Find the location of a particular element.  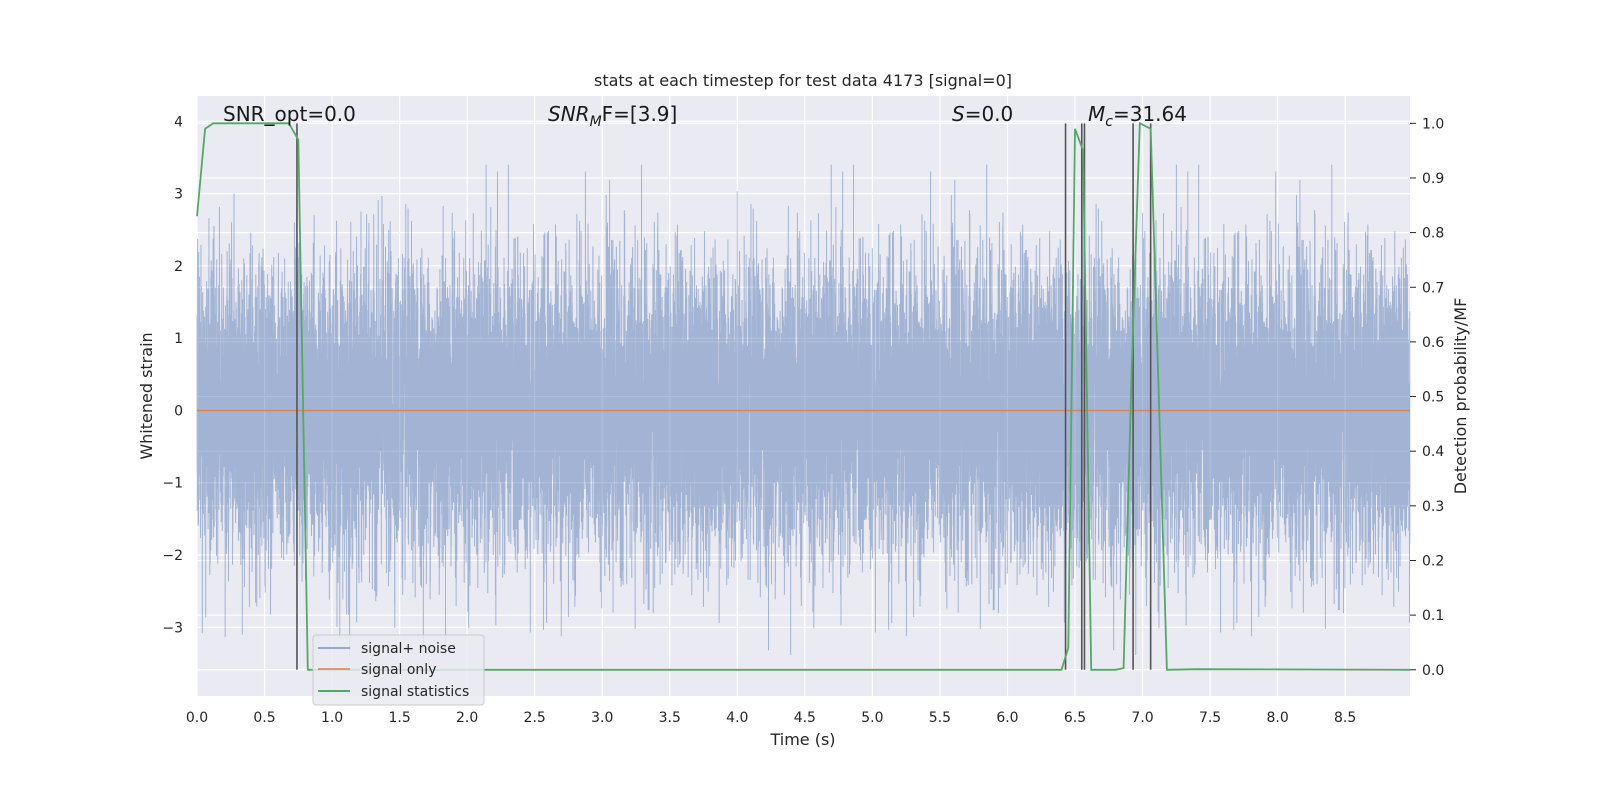

y-axis-ticks: 4 3 2 1 0 −1 −2 −3 is located at coordinates (172, 375).